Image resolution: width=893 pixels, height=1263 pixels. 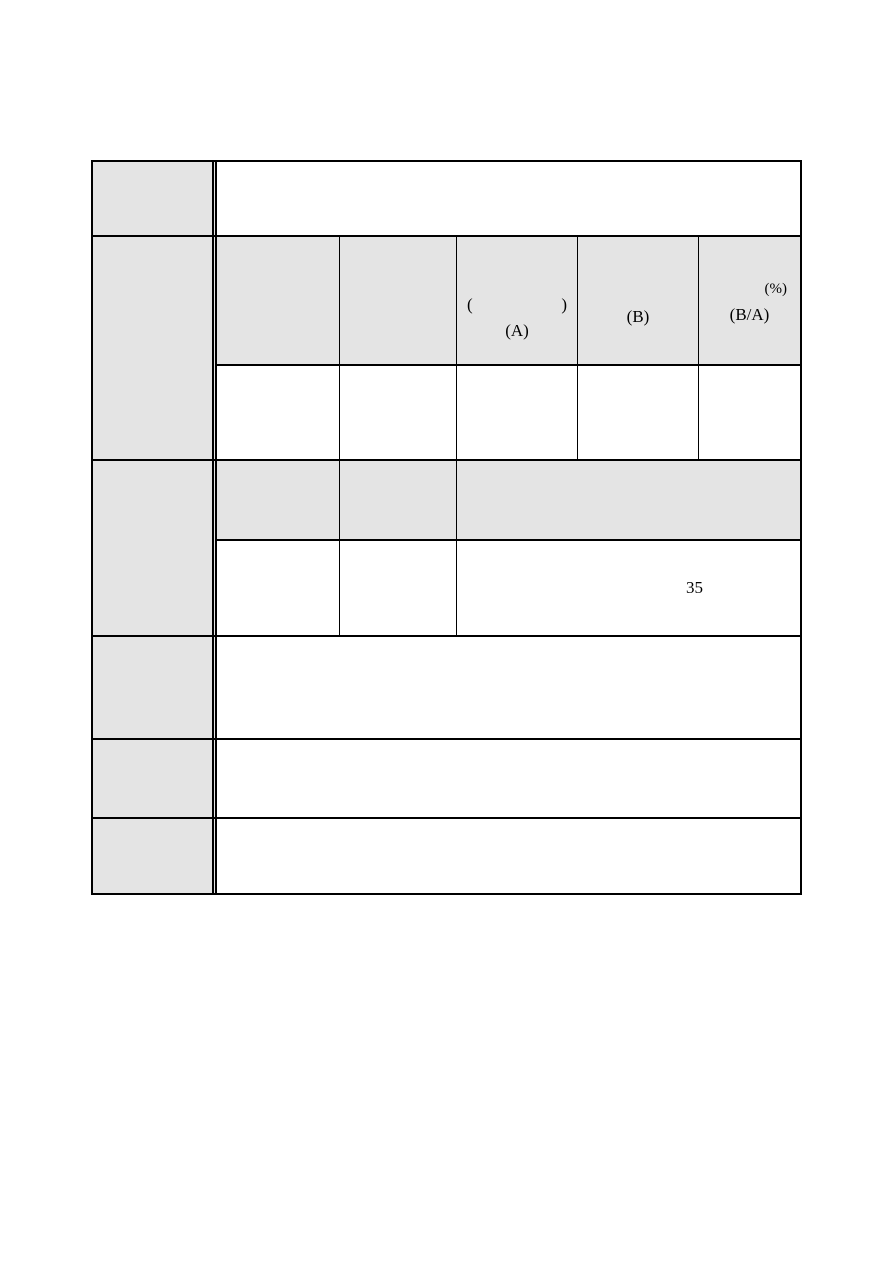 I want to click on measure-value-cell: 35, so click(x=628, y=589).